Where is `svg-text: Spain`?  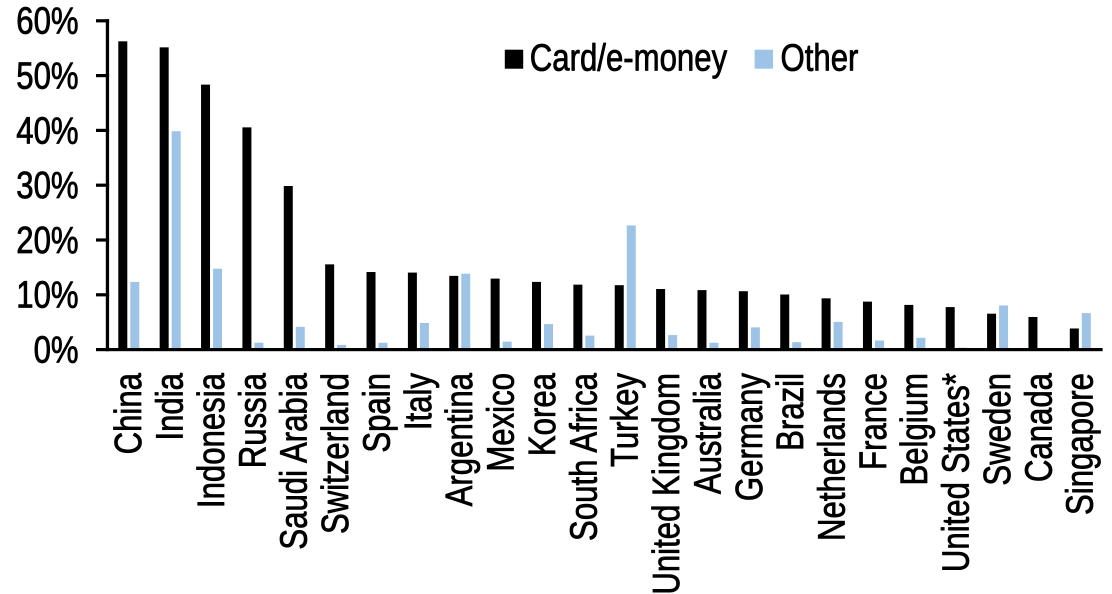
svg-text: Spain is located at coordinates (378, 413).